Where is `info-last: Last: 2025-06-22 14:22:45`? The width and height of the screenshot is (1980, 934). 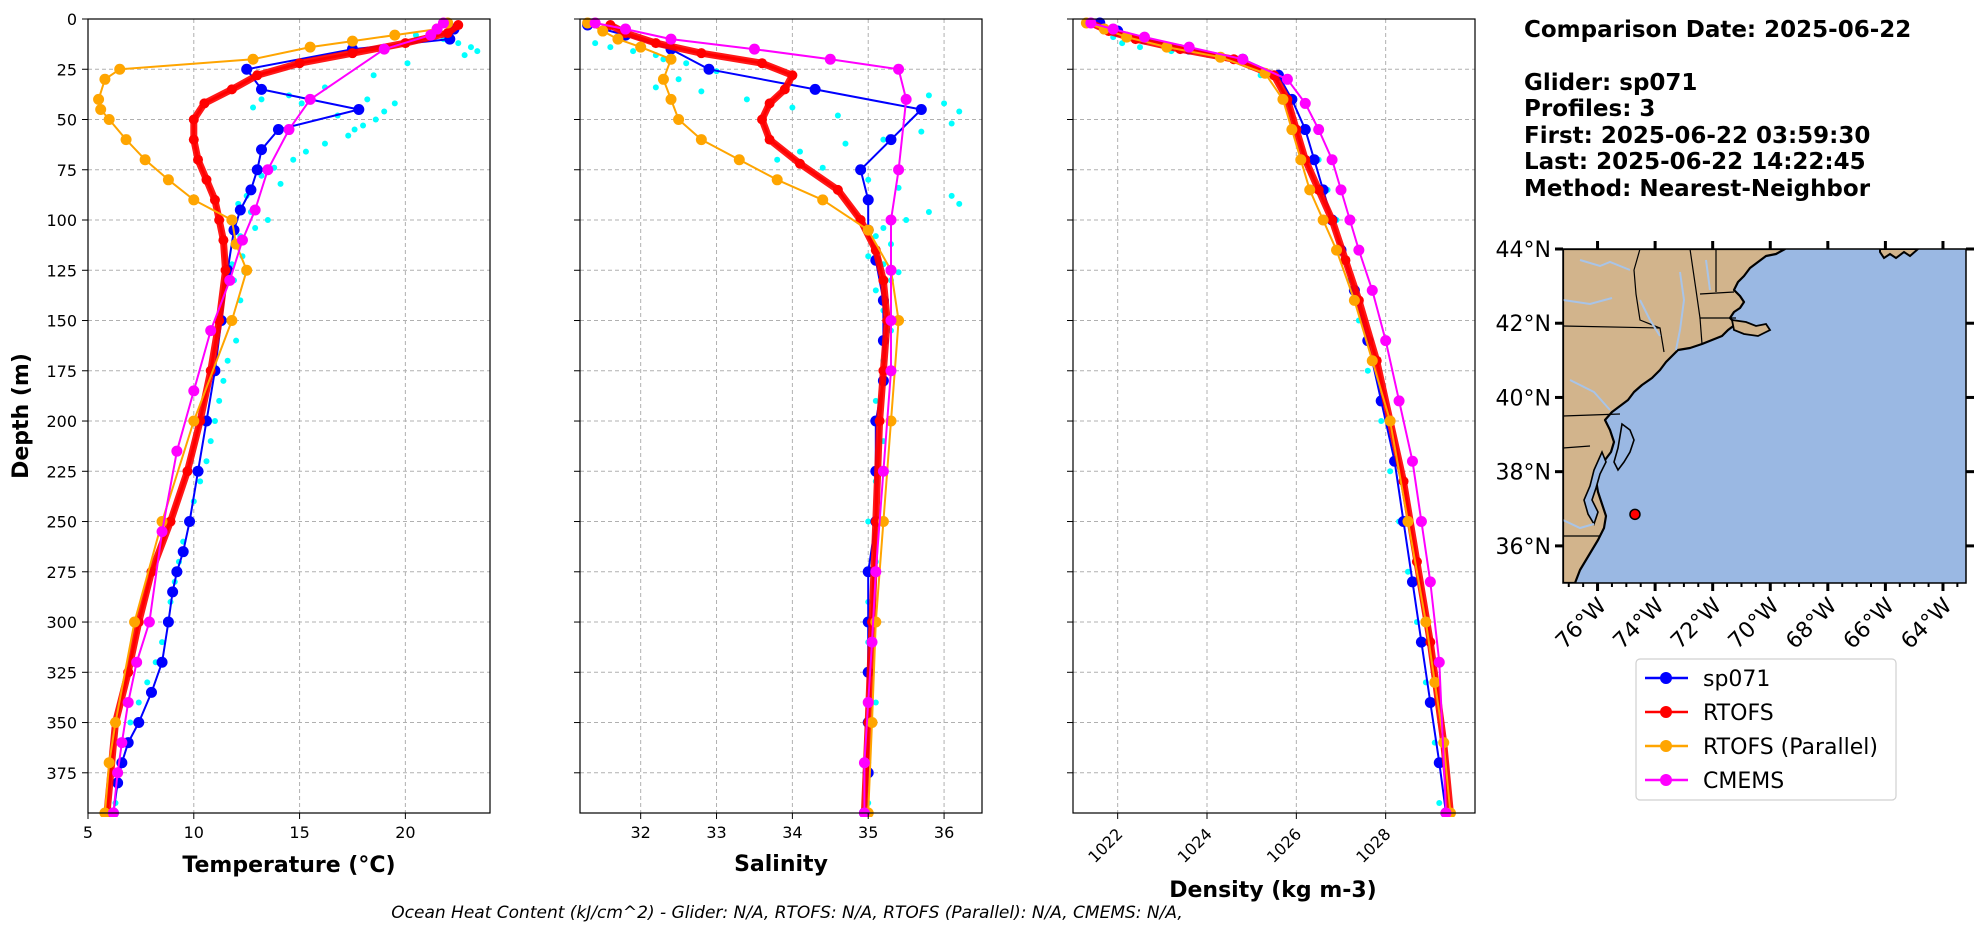
info-last: Last: 2025-06-22 14:22:45 is located at coordinates (1695, 162).